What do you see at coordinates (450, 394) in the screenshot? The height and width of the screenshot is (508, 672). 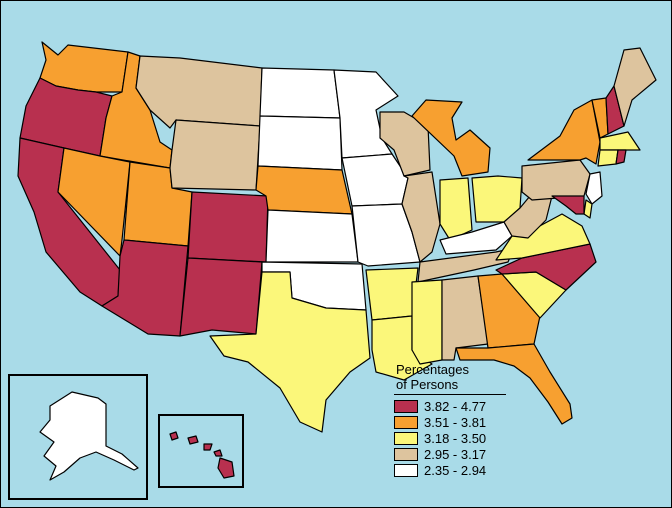 I see `legend-divider` at bounding box center [450, 394].